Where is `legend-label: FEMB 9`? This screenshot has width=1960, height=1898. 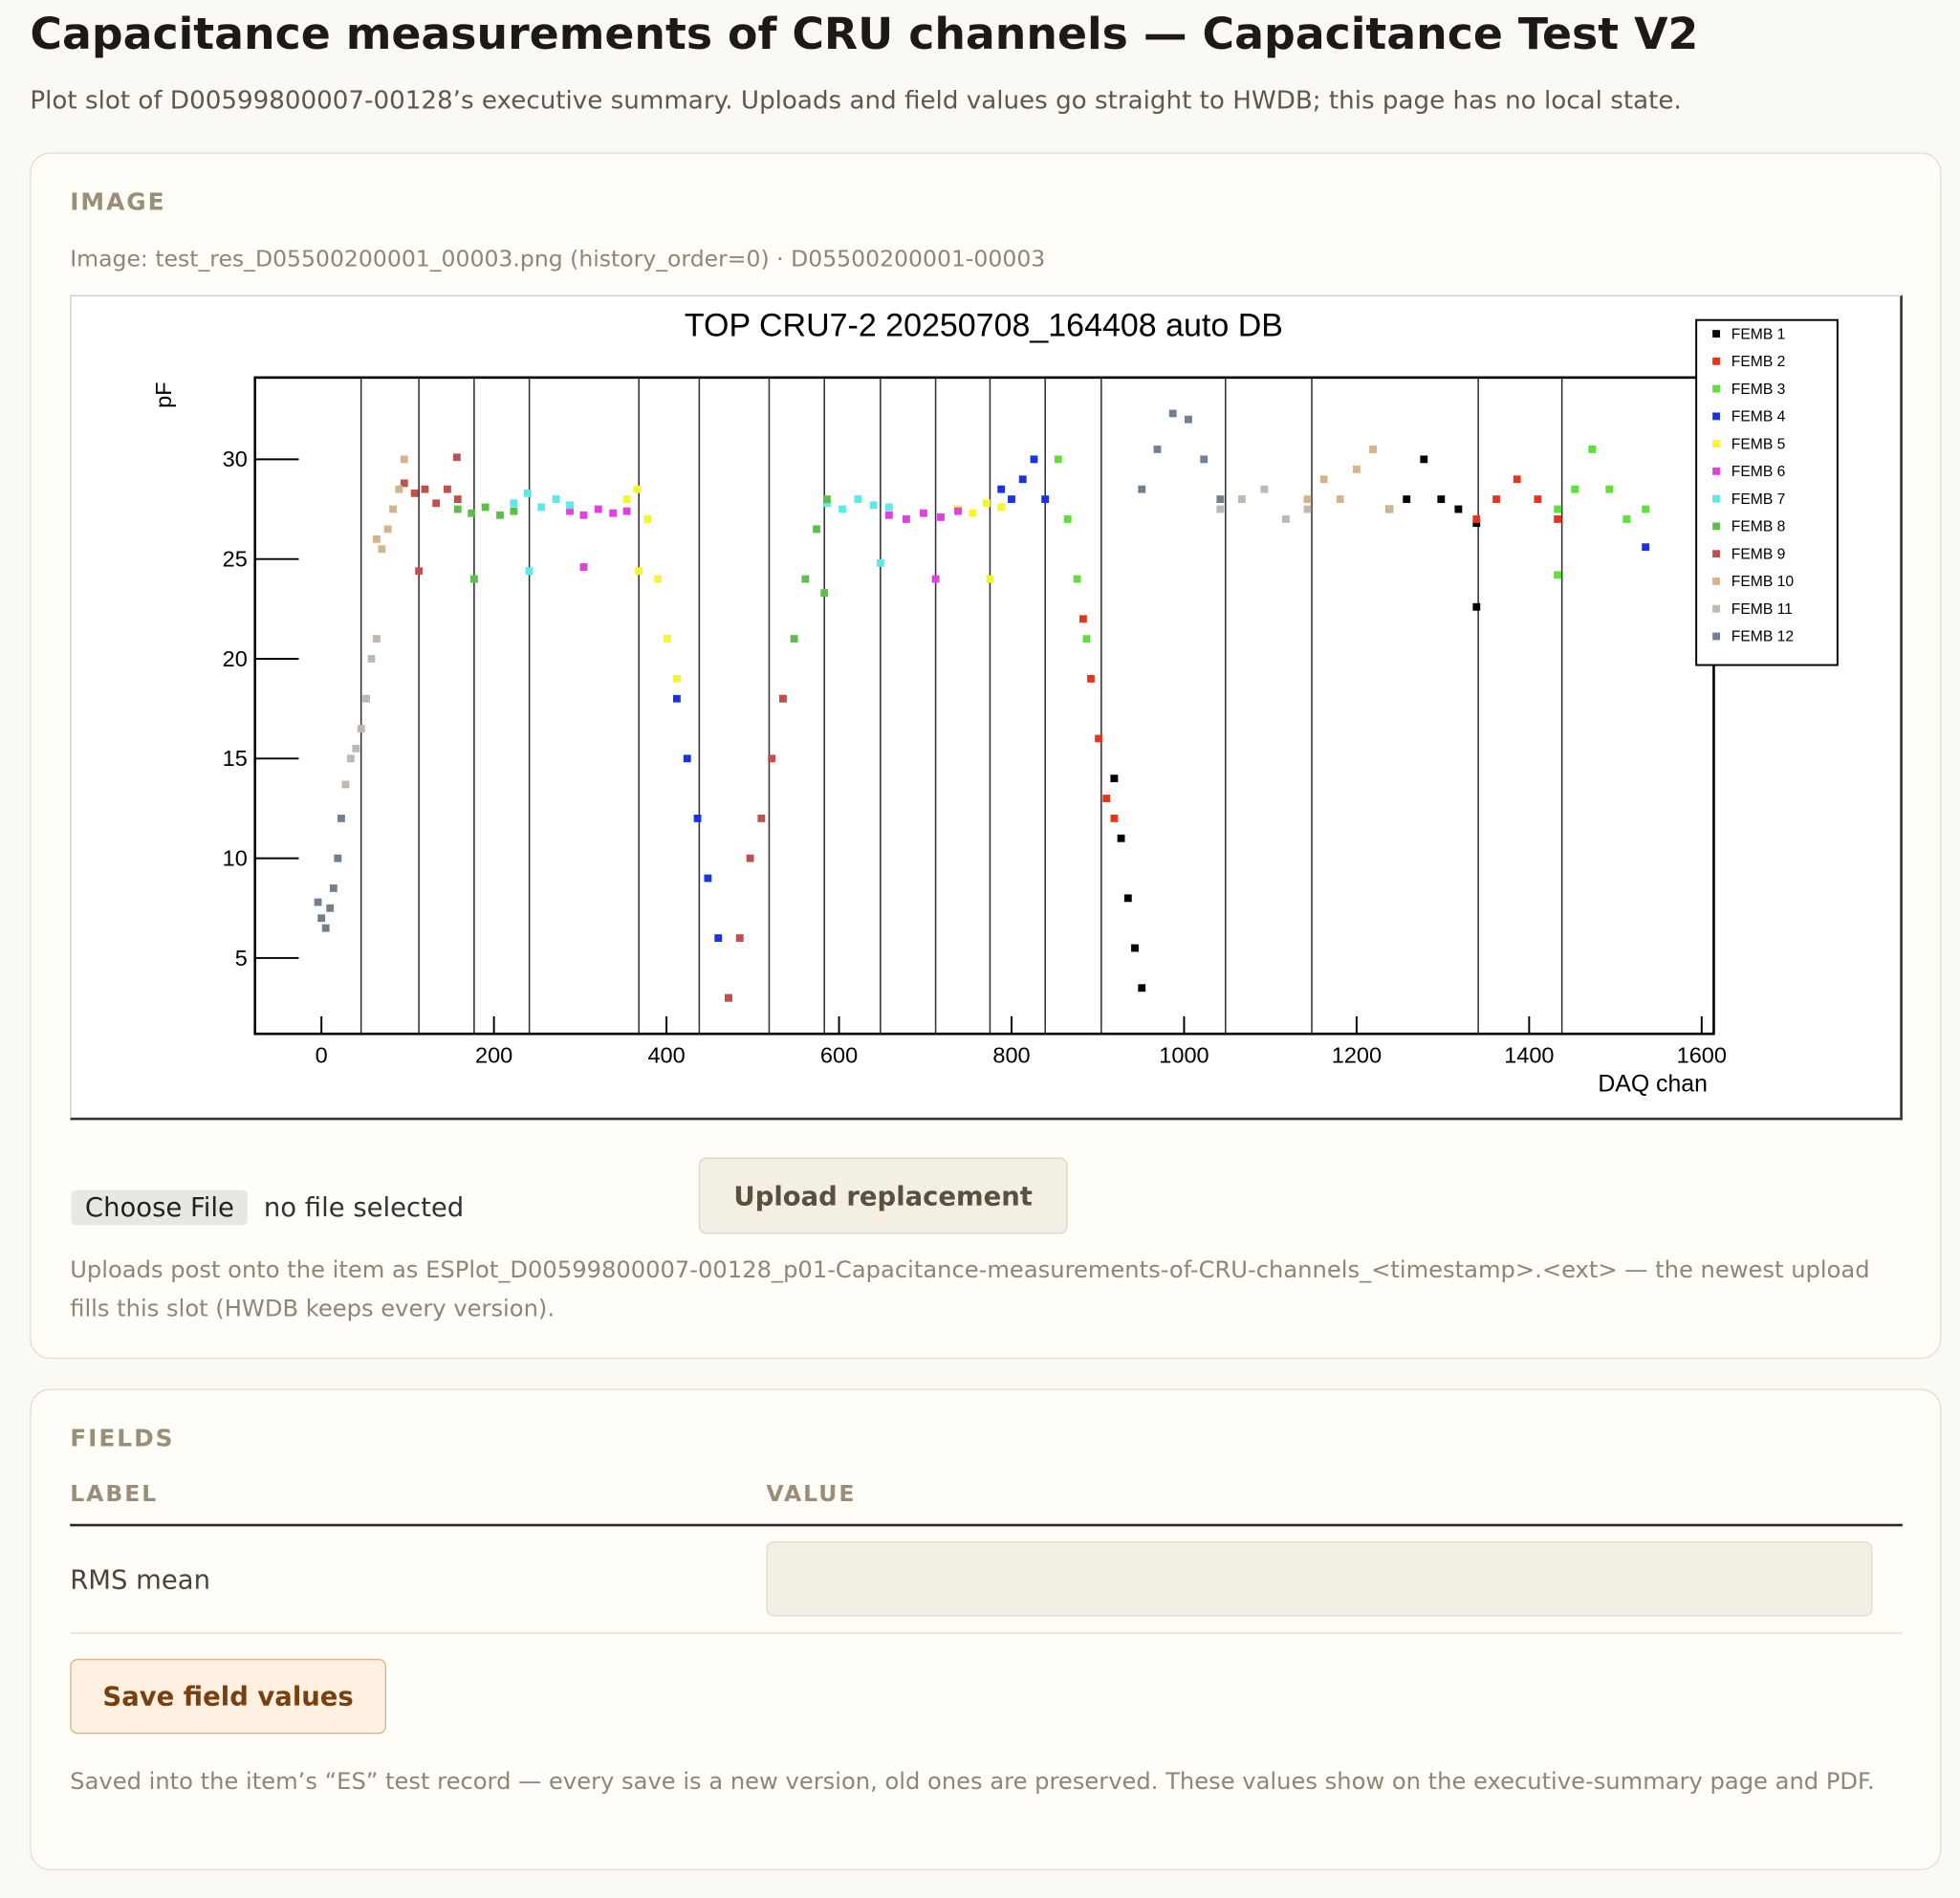 legend-label: FEMB 9 is located at coordinates (1758, 554).